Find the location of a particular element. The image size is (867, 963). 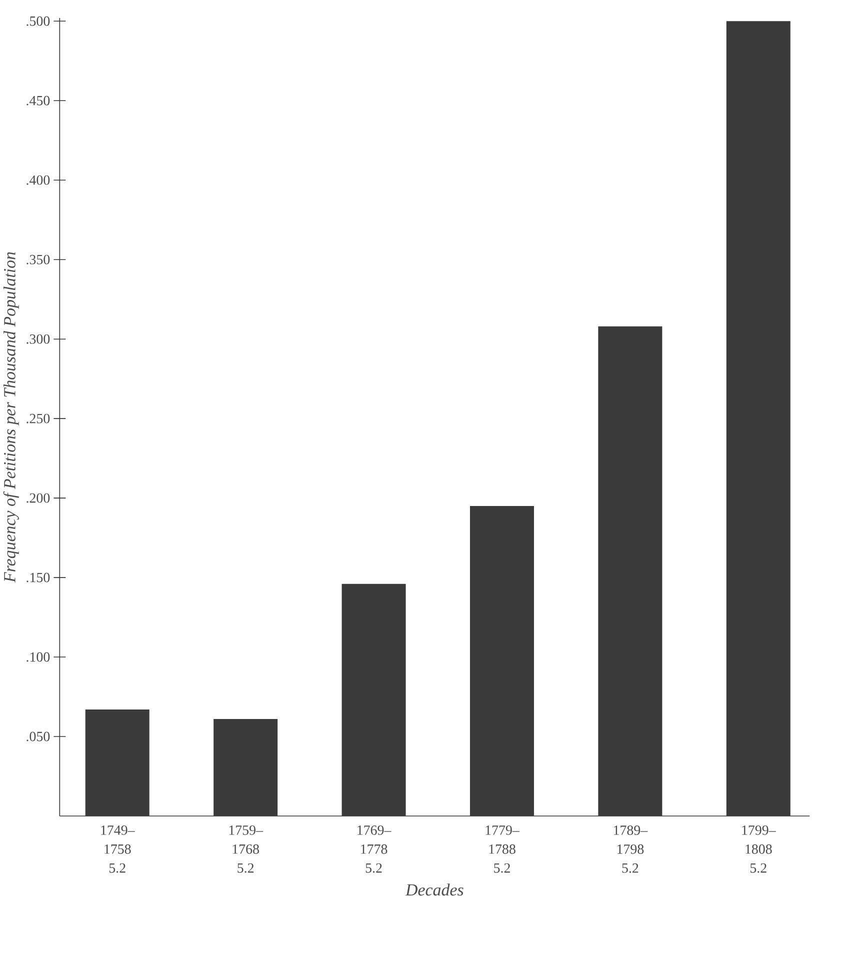

x-tick-label: 1749– 1758 5.2 is located at coordinates (117, 849).